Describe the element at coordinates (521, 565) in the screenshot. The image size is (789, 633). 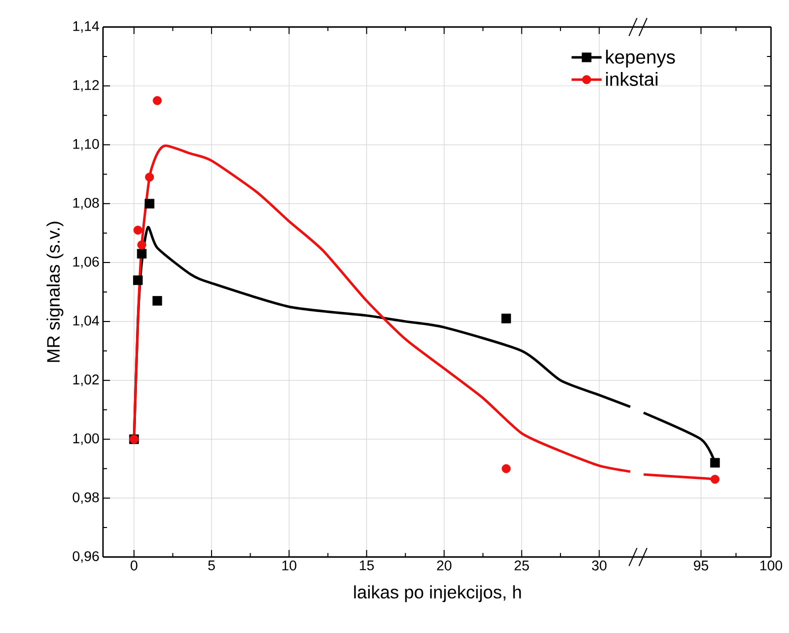
I see `x-tick-label: 25` at that location.